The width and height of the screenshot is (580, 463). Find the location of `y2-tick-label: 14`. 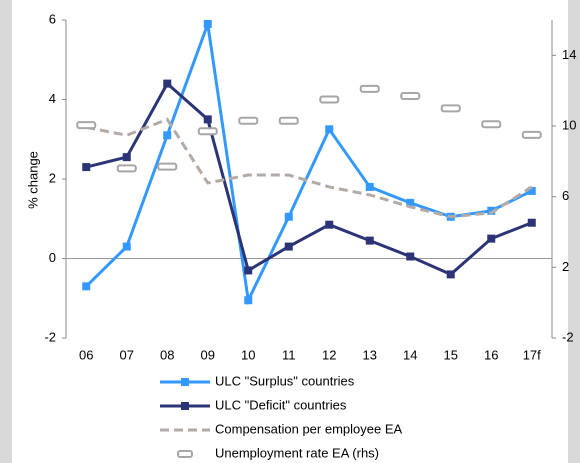

y2-tick-label: 14 is located at coordinates (569, 54).